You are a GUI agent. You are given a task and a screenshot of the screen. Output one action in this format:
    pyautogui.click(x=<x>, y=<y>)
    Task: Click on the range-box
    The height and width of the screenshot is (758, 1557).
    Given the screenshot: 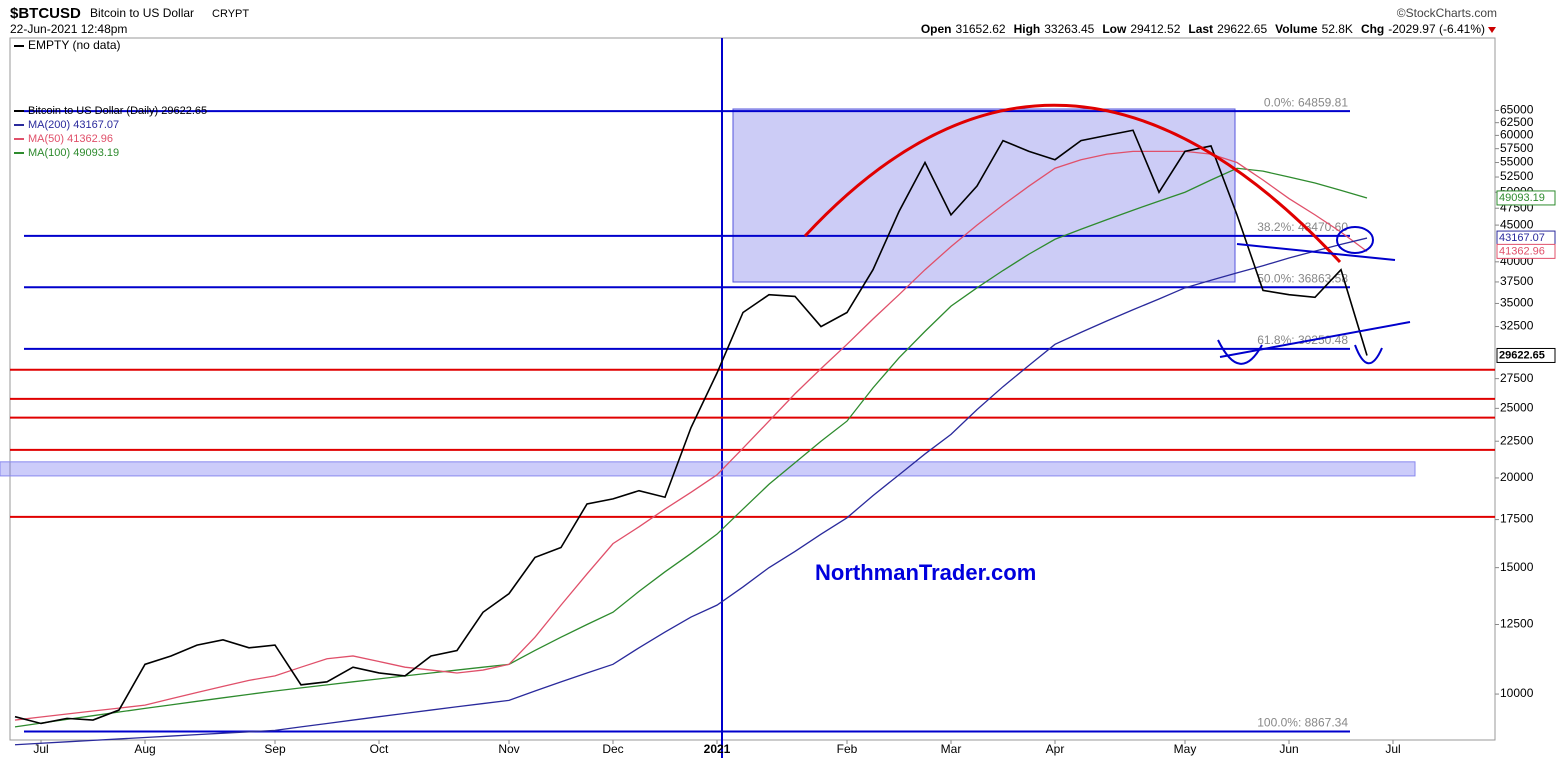 What is the action you would take?
    pyautogui.click(x=984, y=195)
    